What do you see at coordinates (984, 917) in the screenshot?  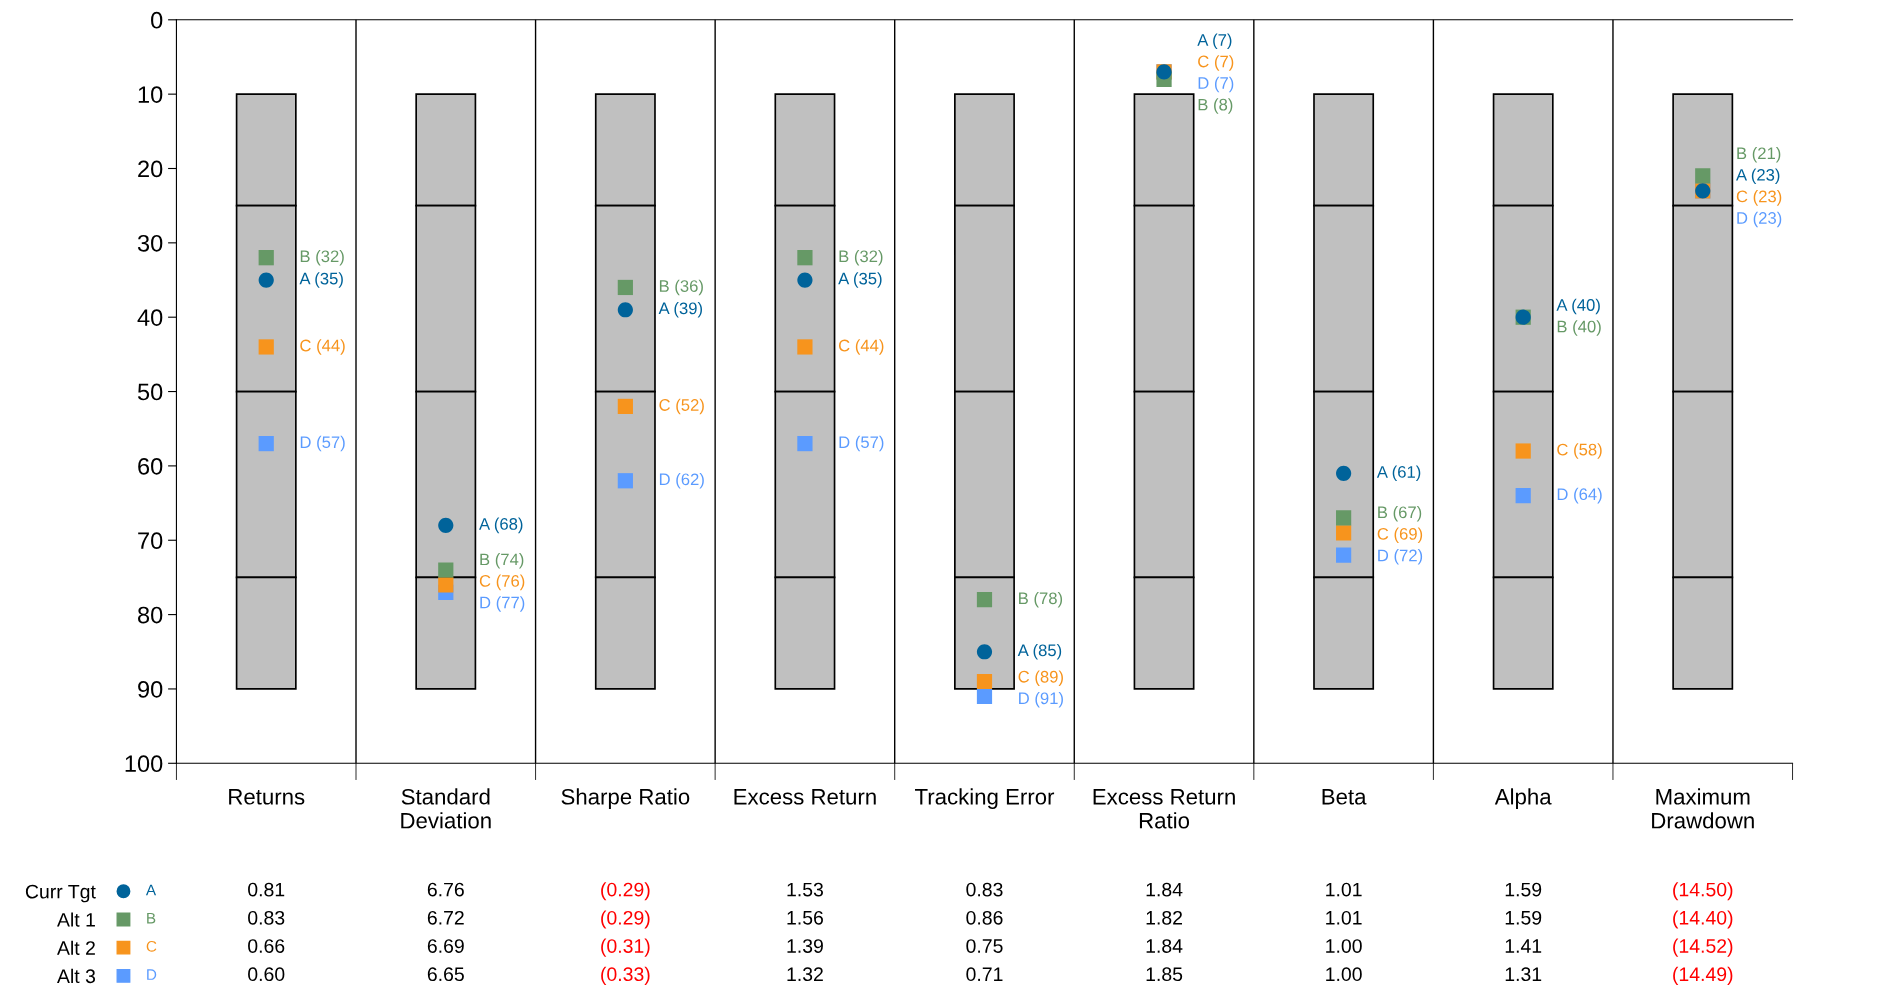 I see `data-label: 0.86` at bounding box center [984, 917].